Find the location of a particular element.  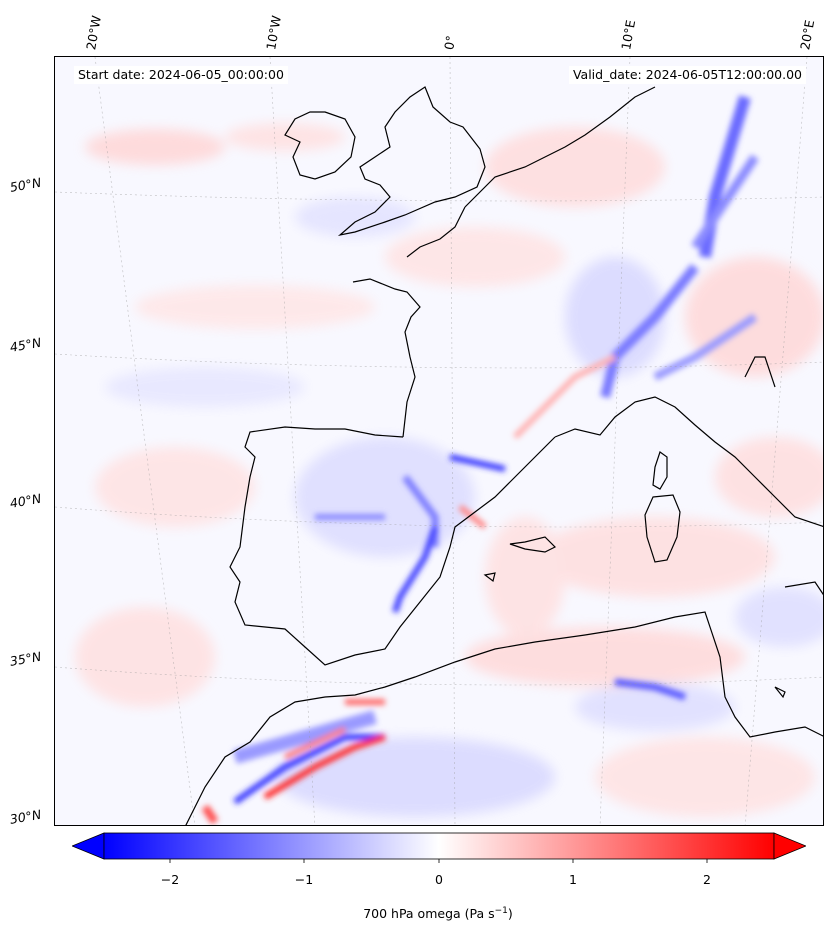

lon-label-20e: 20°E is located at coordinates (807, 34).